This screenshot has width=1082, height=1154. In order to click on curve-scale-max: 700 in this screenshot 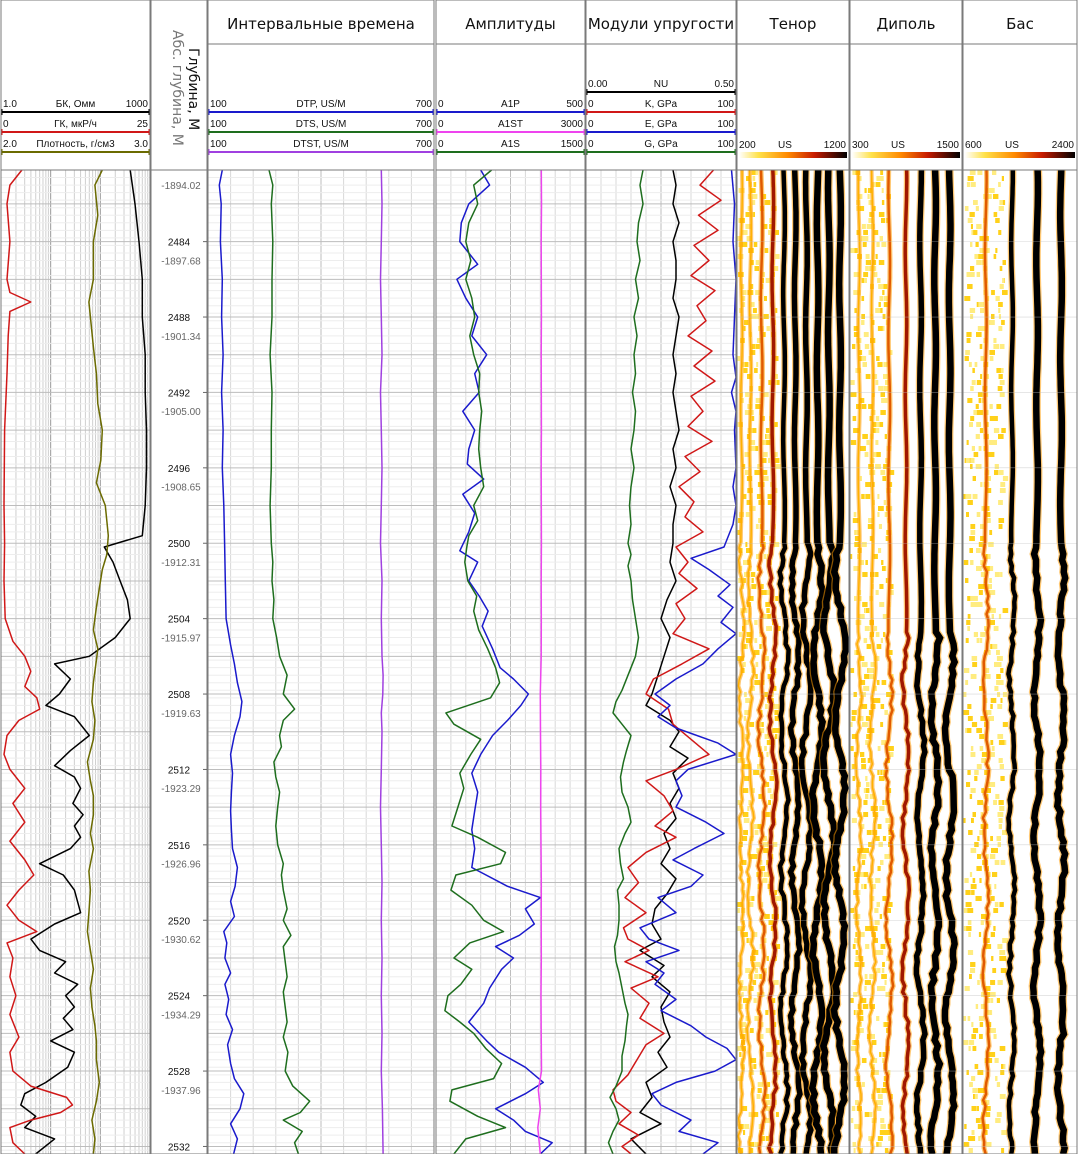, I will do `click(423, 104)`.